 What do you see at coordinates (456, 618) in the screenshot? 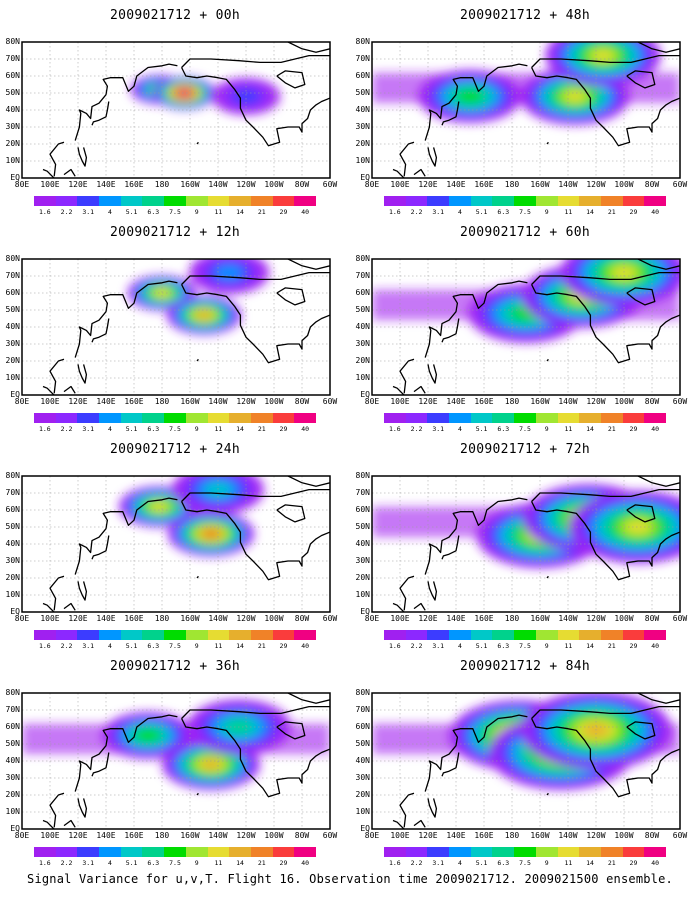
I see `lon-tick-label: 140E` at bounding box center [456, 618].